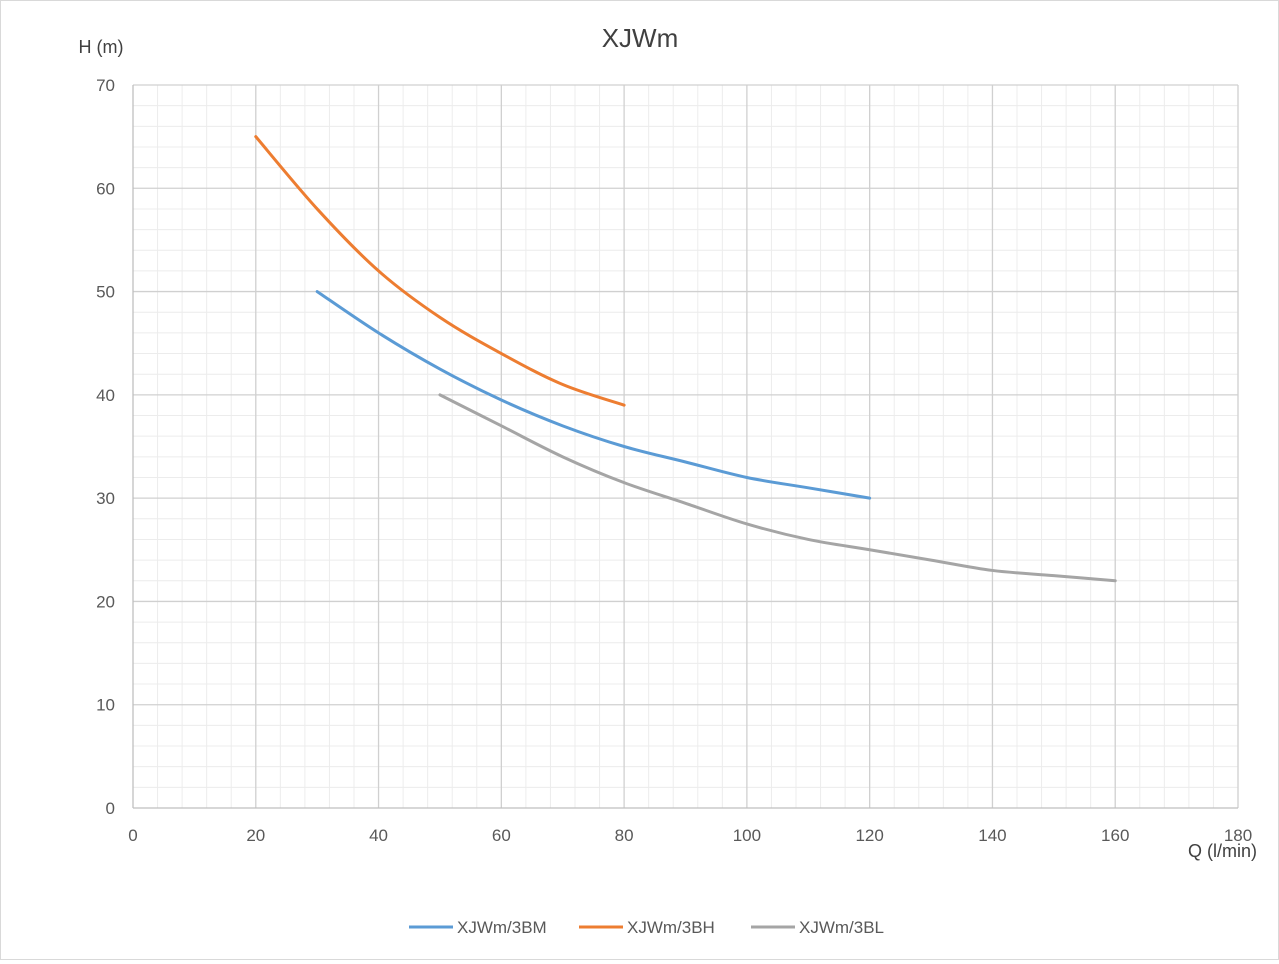  I want to click on legend: XJWm/3BM XJWm/3BH XJWm/3BL, so click(646, 927).